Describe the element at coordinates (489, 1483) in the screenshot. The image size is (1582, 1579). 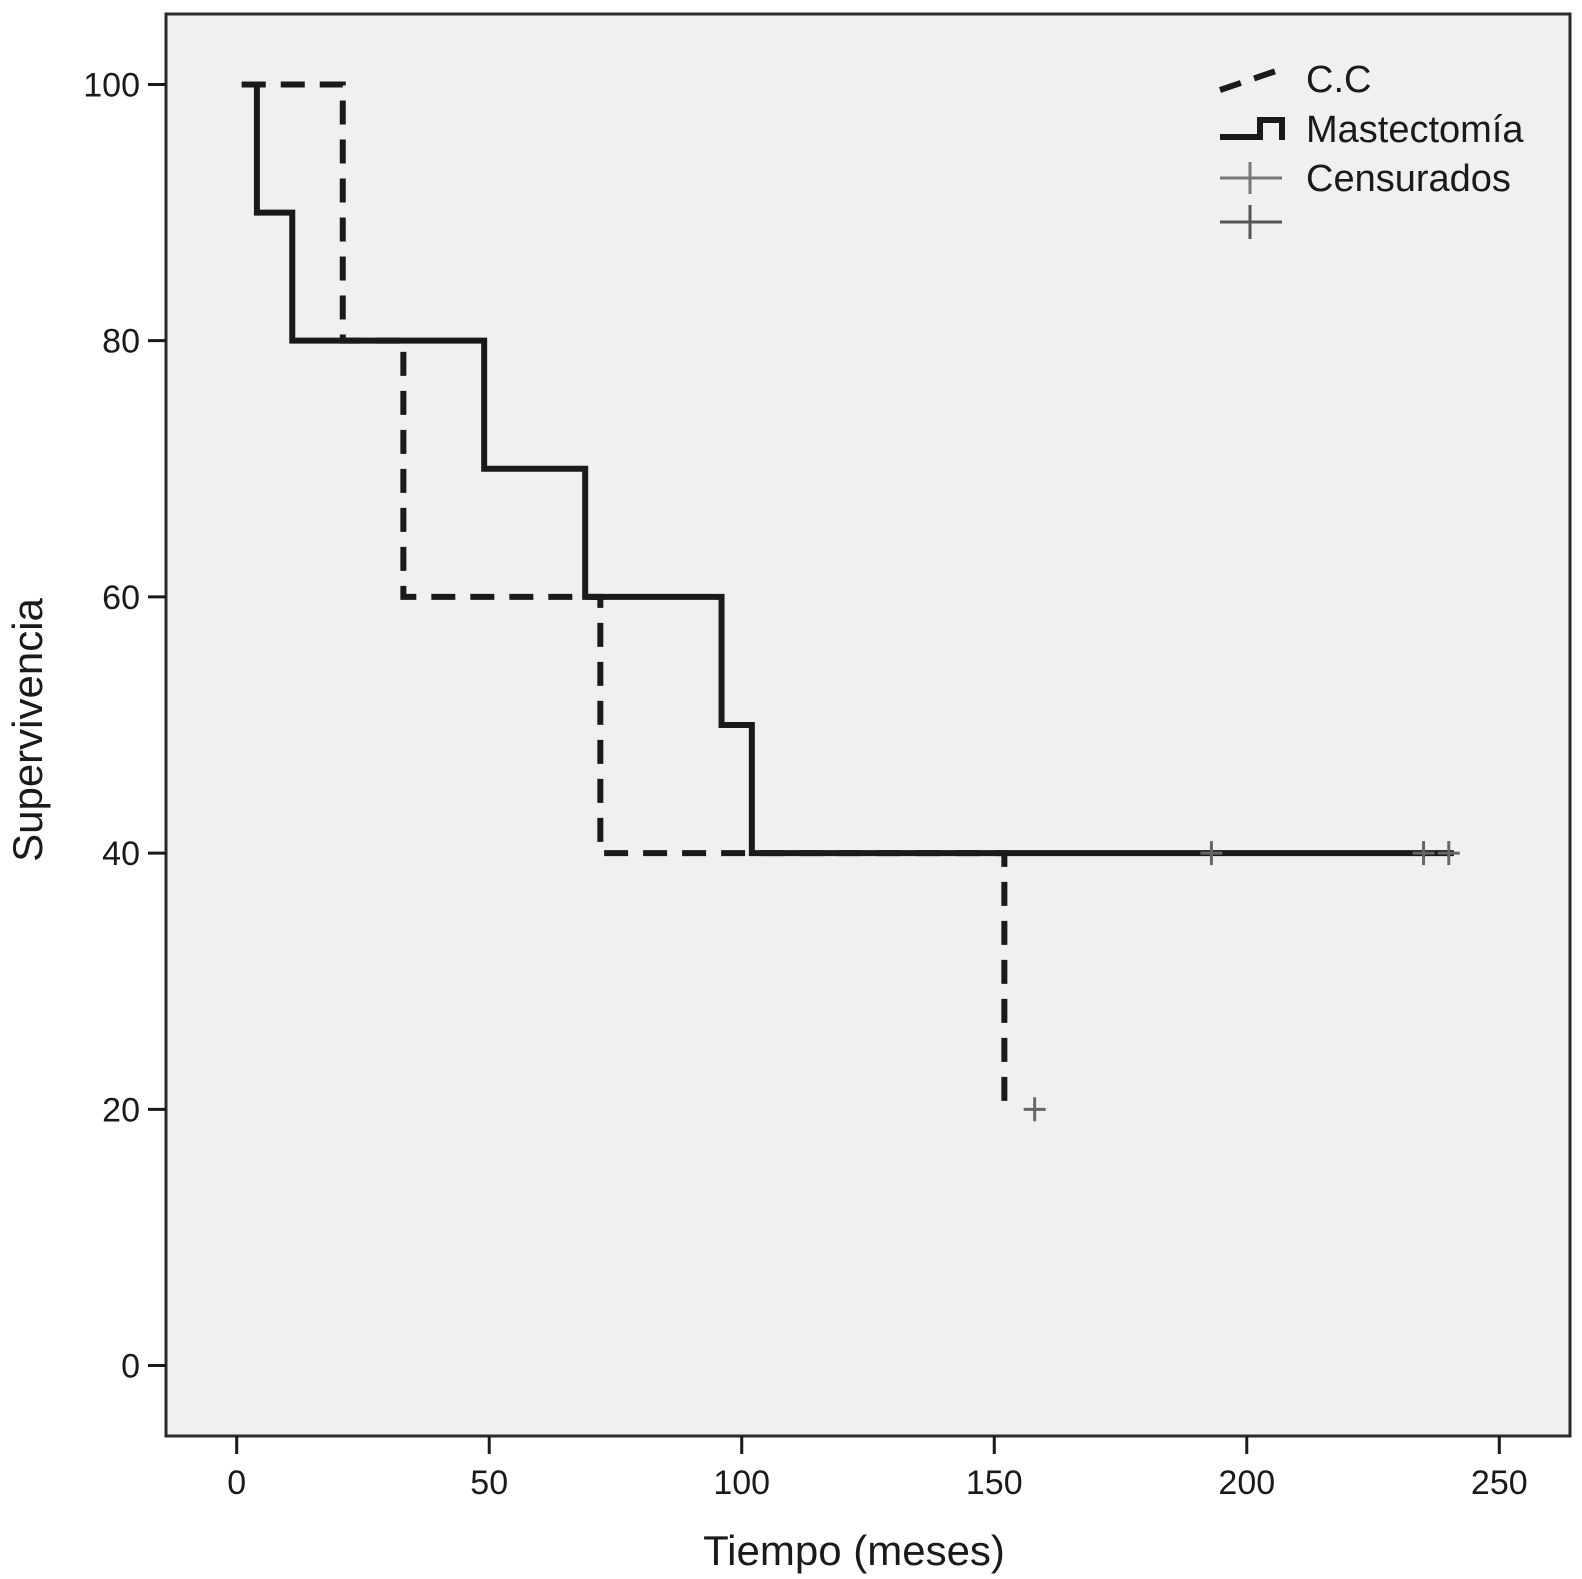
I see `x-tick-label: 50` at that location.